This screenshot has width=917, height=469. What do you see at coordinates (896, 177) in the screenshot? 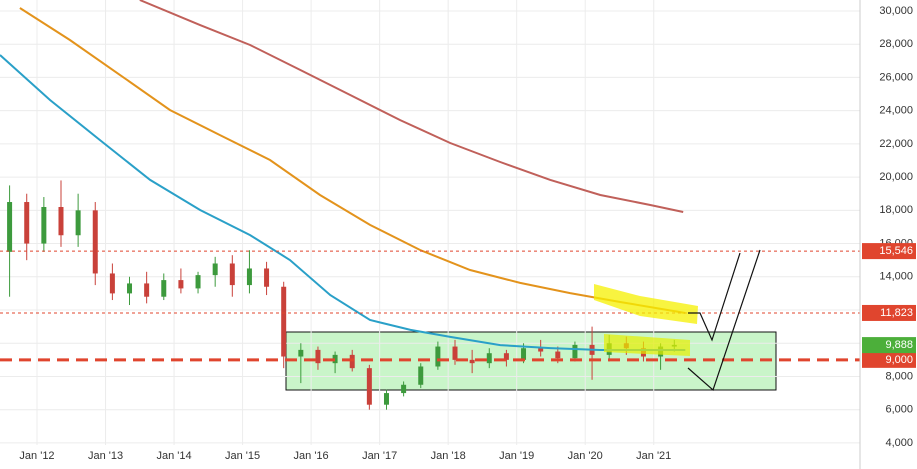
I see `y-tick-label: 20,000` at bounding box center [896, 177].